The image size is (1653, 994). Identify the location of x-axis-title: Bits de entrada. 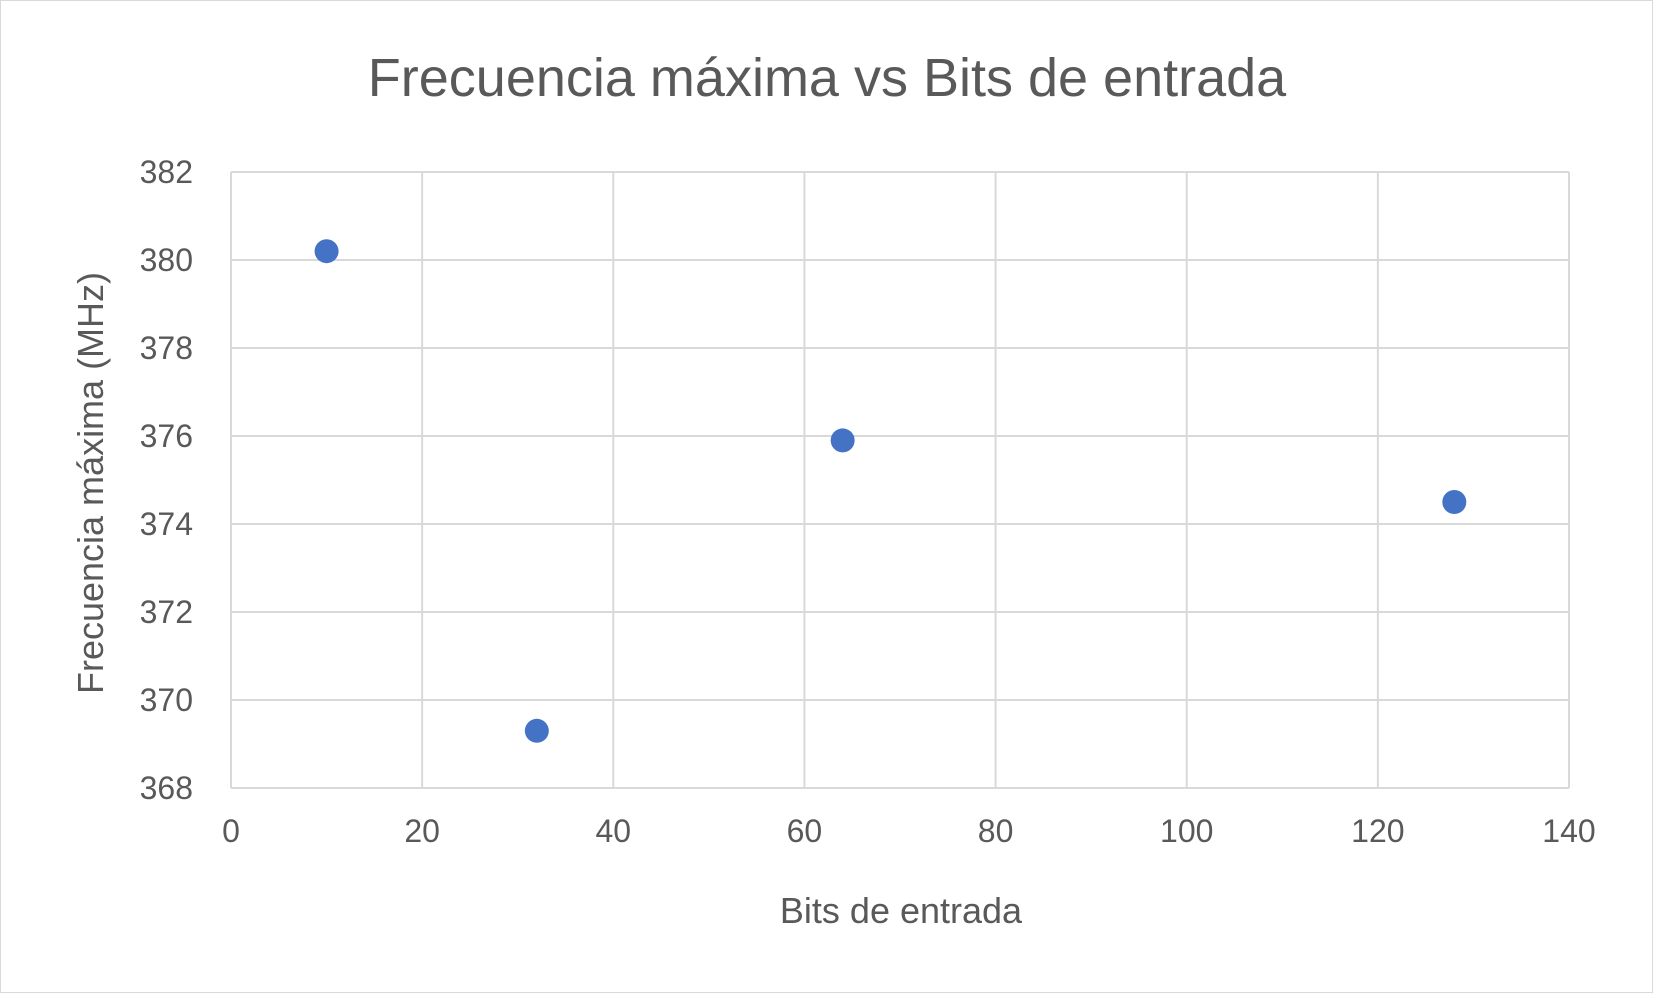
(901, 910).